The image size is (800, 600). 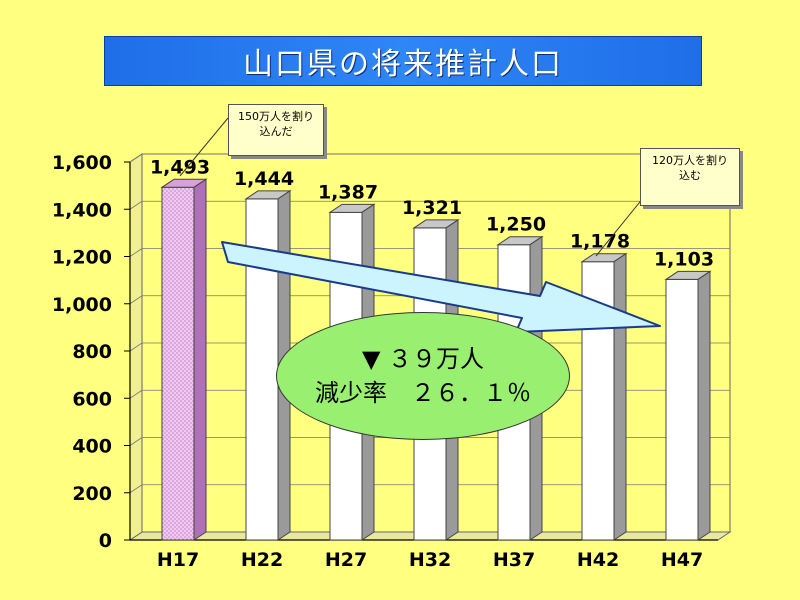 I want to click on x-tick-label: H47, so click(x=682, y=560).